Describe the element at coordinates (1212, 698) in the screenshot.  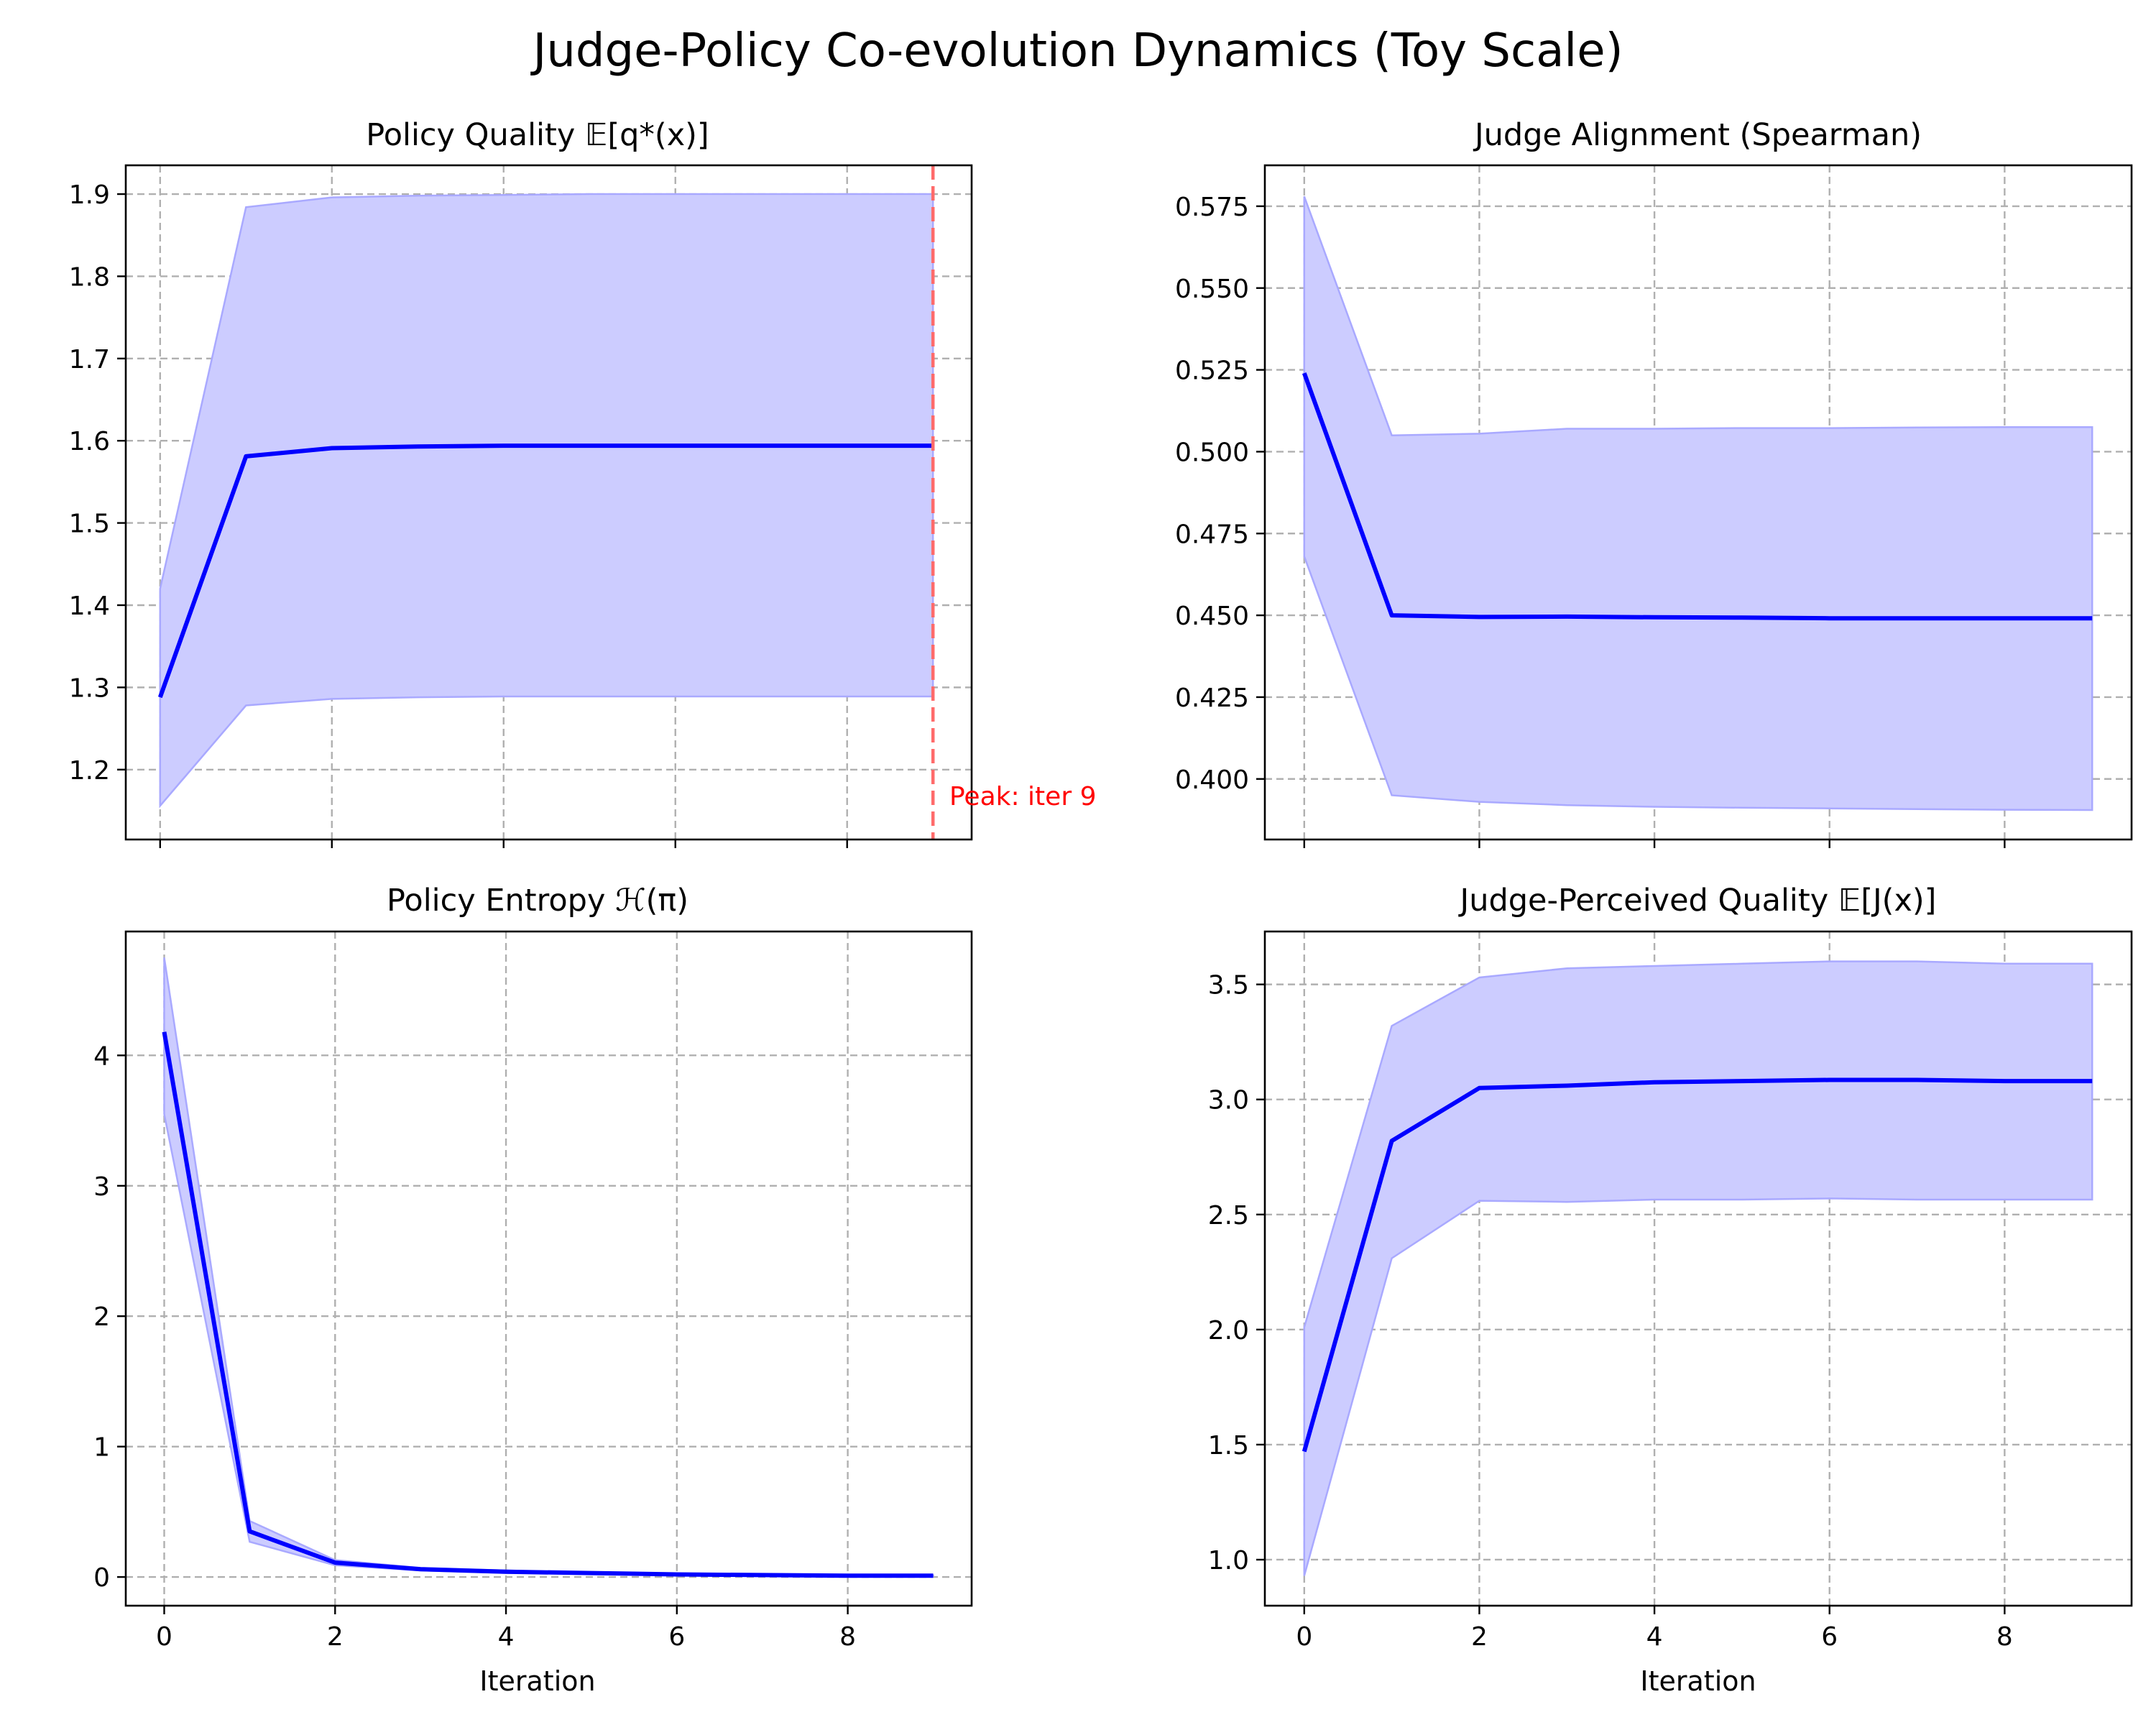
I see `y-tick-label: 0.425` at that location.